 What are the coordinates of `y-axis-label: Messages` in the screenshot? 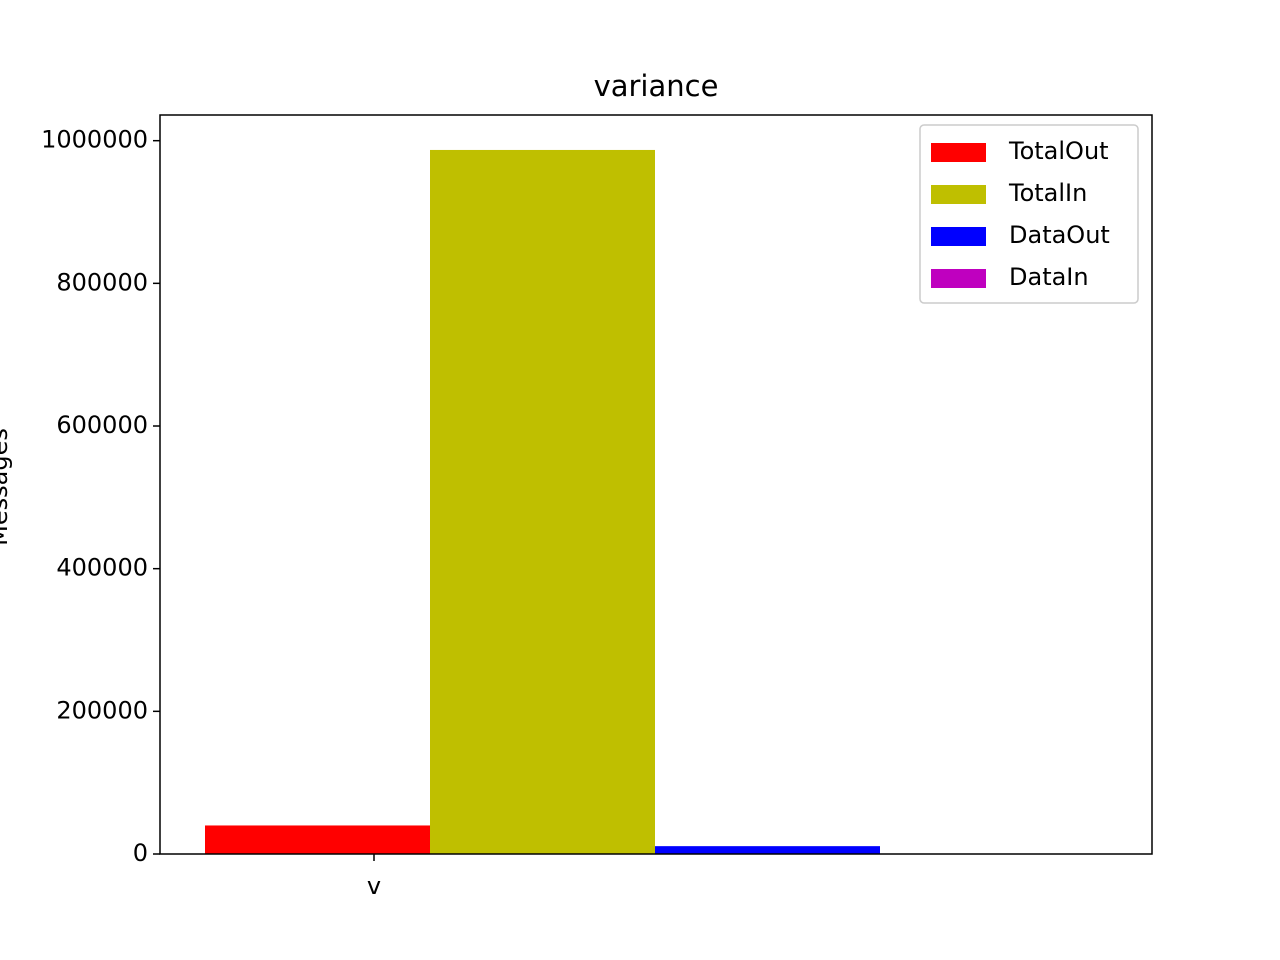 It's located at (6, 487).